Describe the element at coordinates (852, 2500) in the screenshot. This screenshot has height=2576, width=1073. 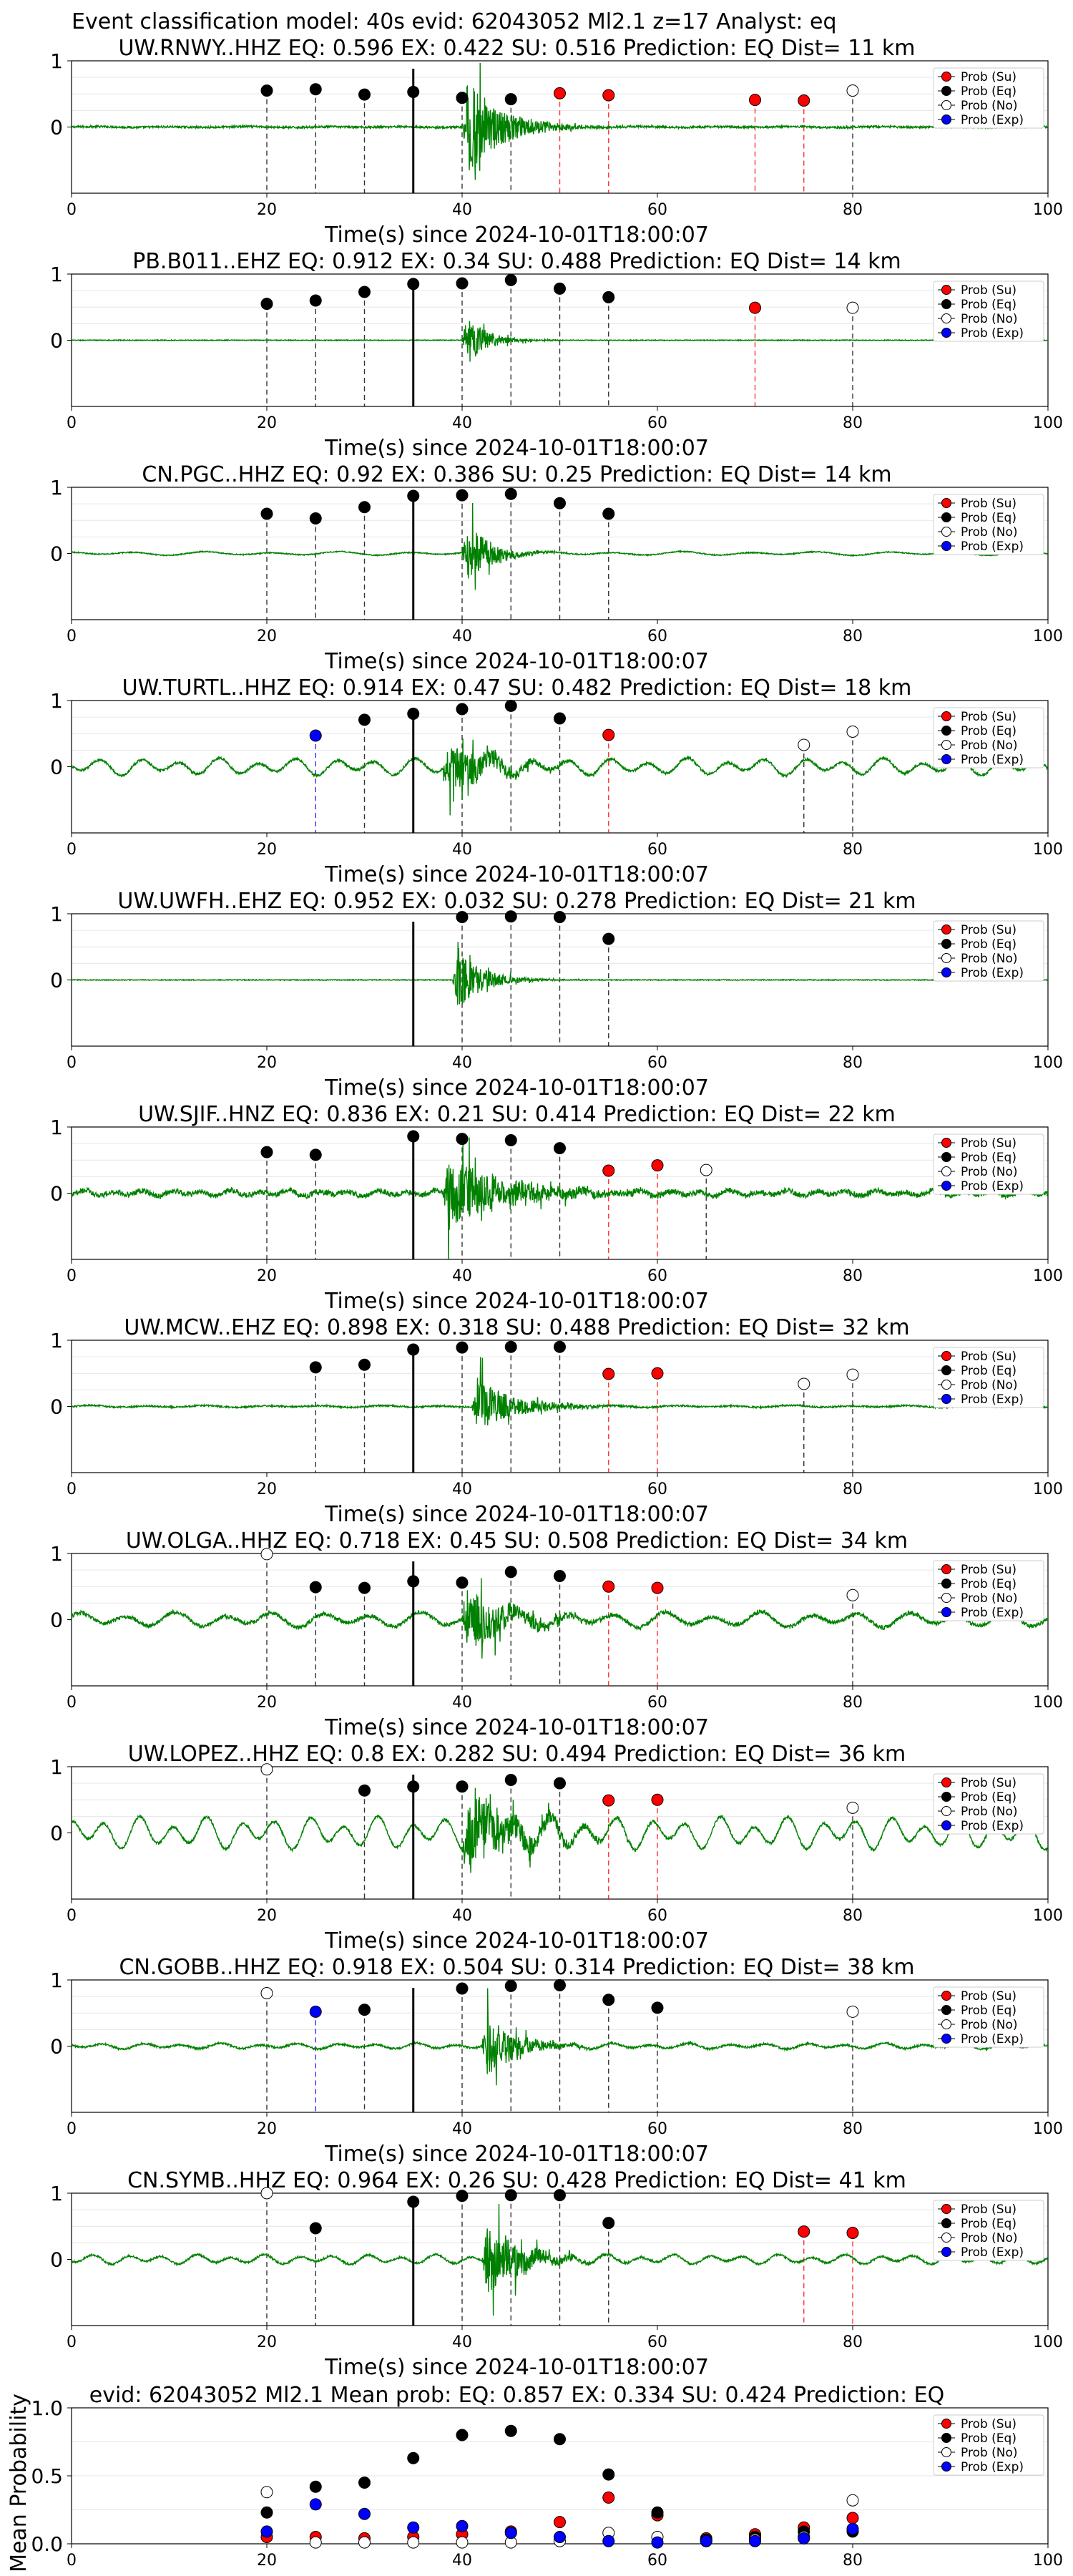
I see `mean-point-no` at that location.